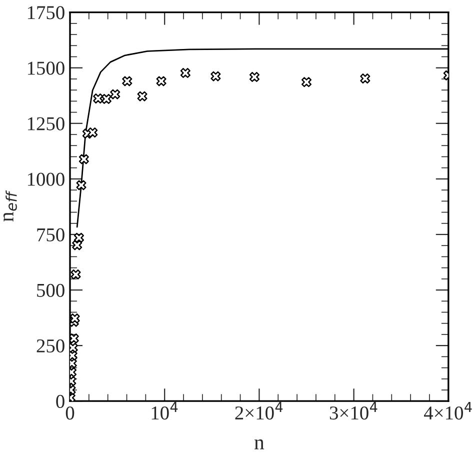  Describe the element at coordinates (448, 411) in the screenshot. I see `x-tick-label: 4×10$^{4}$` at that location.